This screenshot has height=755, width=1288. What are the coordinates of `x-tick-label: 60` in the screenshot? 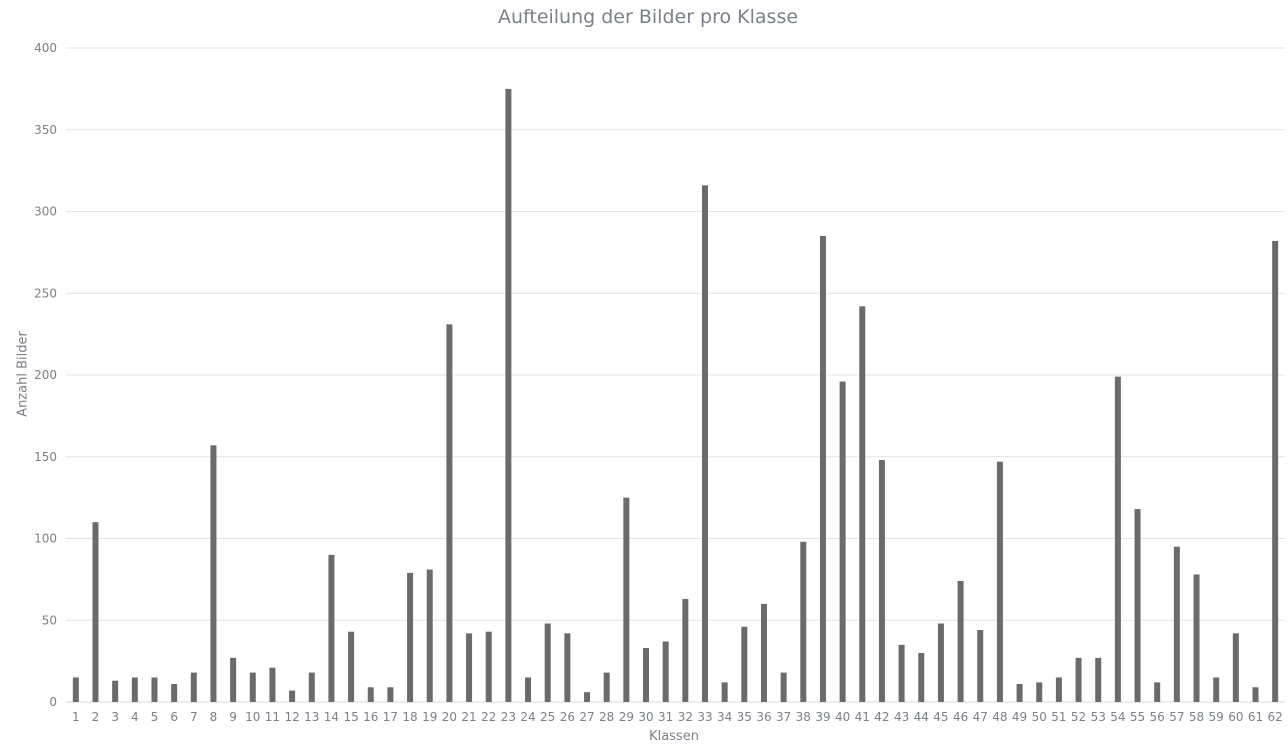 It's located at (1235, 717).